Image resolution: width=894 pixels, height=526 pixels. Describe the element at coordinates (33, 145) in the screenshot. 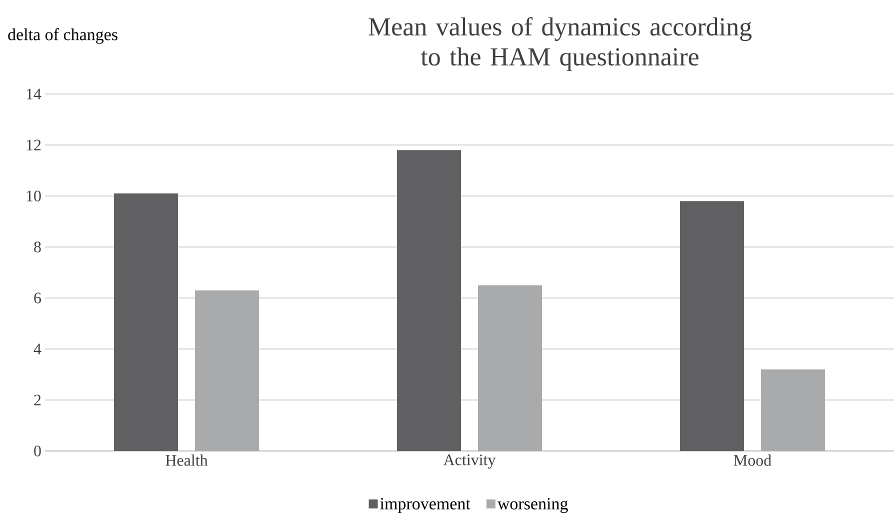

I see `y-tick-label: 12` at that location.